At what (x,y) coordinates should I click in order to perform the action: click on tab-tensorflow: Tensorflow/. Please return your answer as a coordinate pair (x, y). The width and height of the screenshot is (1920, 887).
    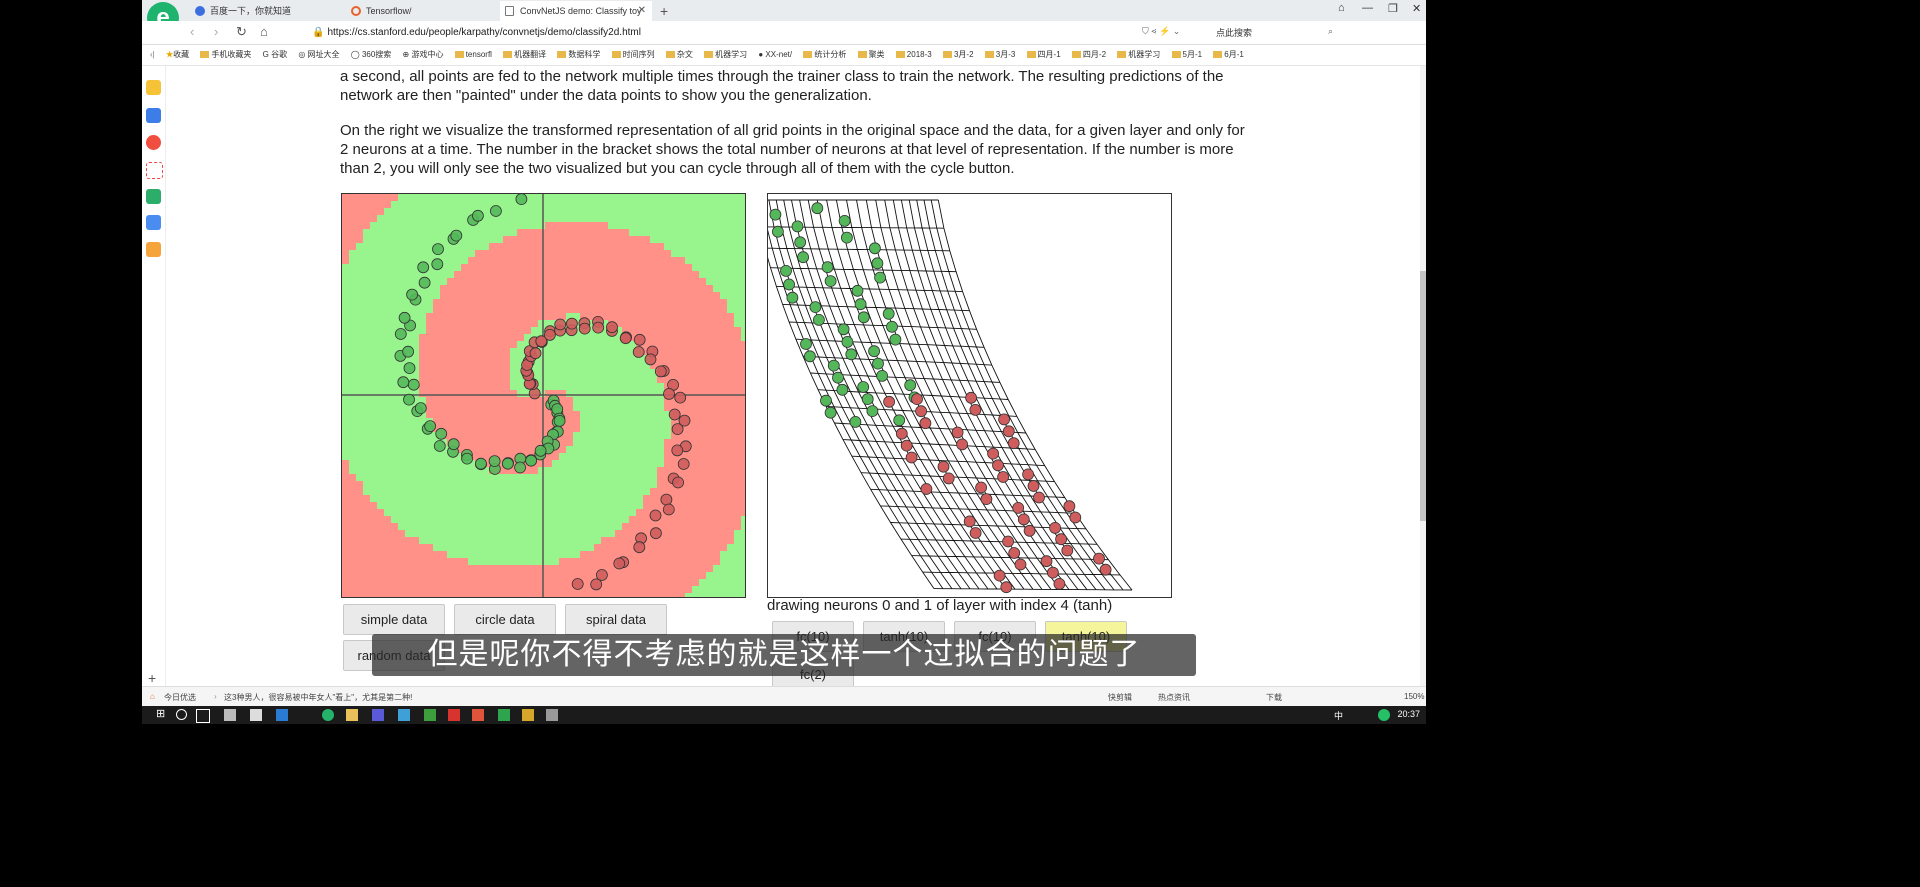
    Looking at the image, I should click on (421, 11).